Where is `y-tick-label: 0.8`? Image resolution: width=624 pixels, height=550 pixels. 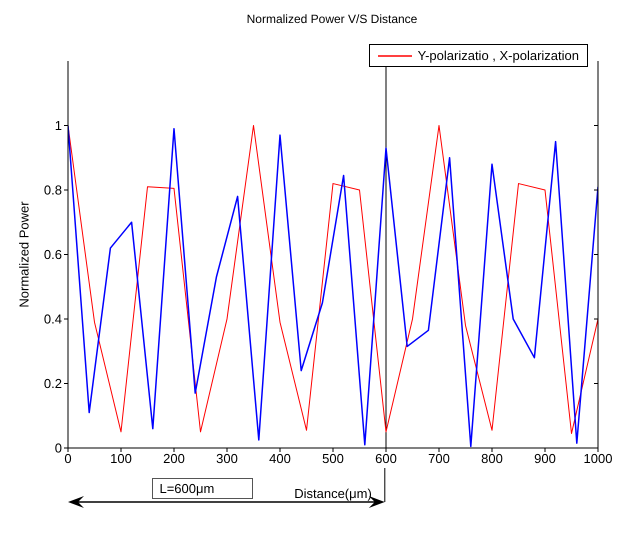 y-tick-label: 0.8 is located at coordinates (53, 190).